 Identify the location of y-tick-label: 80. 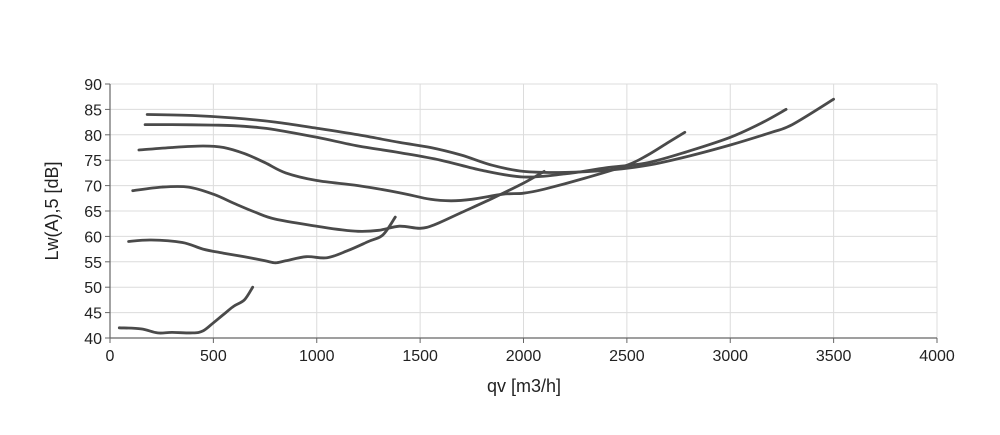
(93, 136).